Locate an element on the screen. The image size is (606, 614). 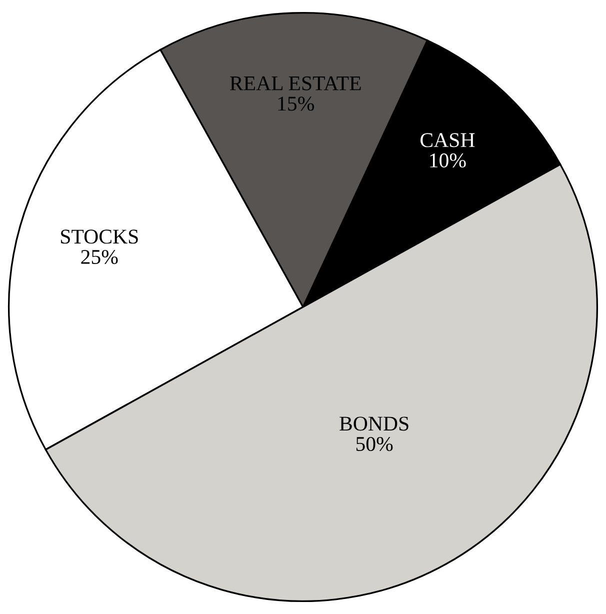
slice-label: STOCKS is located at coordinates (99, 237).